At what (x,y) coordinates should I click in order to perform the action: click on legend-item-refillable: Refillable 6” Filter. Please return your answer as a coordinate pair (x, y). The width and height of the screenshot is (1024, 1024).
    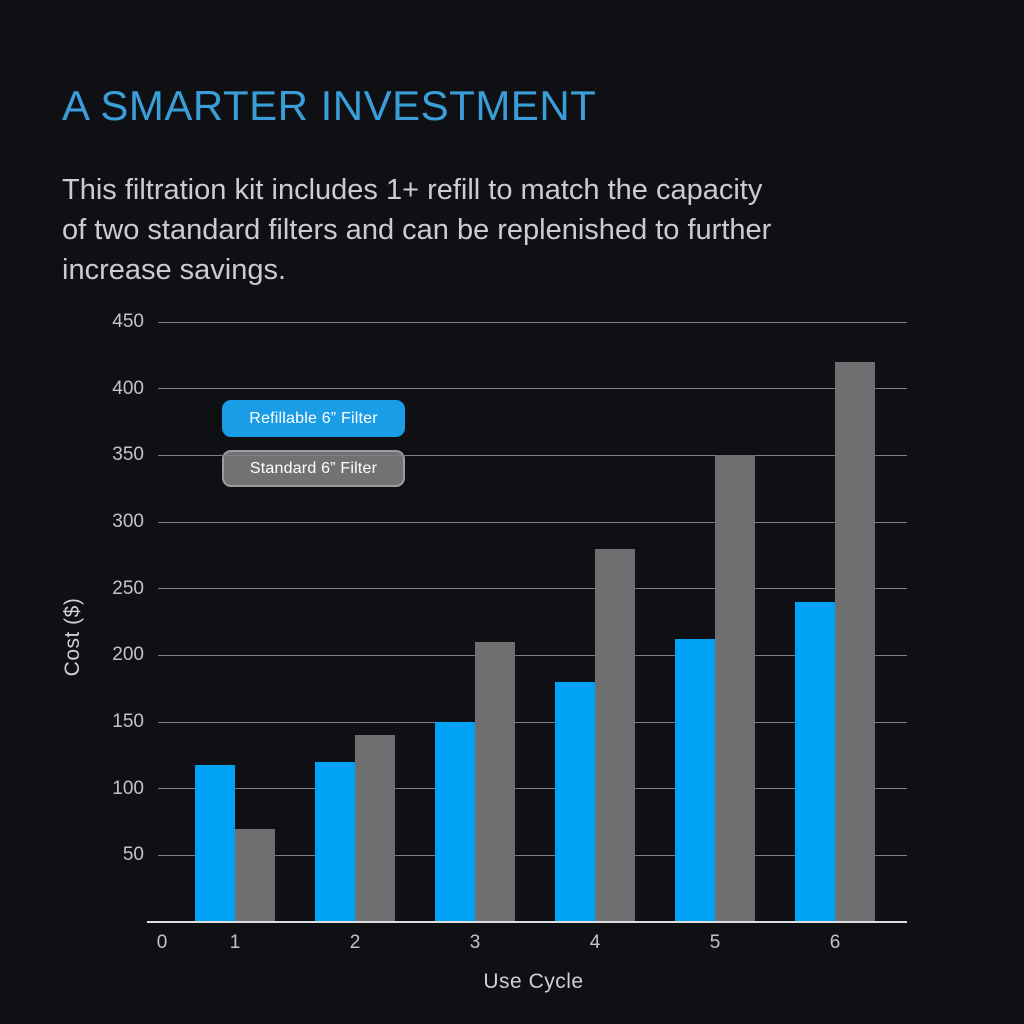
    Looking at the image, I should click on (313, 418).